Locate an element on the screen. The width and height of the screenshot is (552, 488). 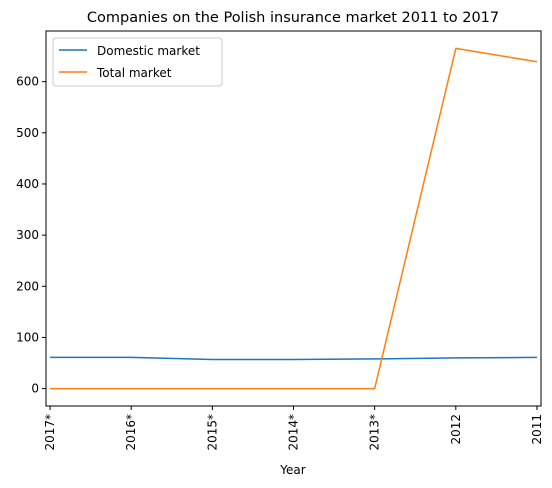
legend-label-domestic: Domestic market is located at coordinates (148, 51).